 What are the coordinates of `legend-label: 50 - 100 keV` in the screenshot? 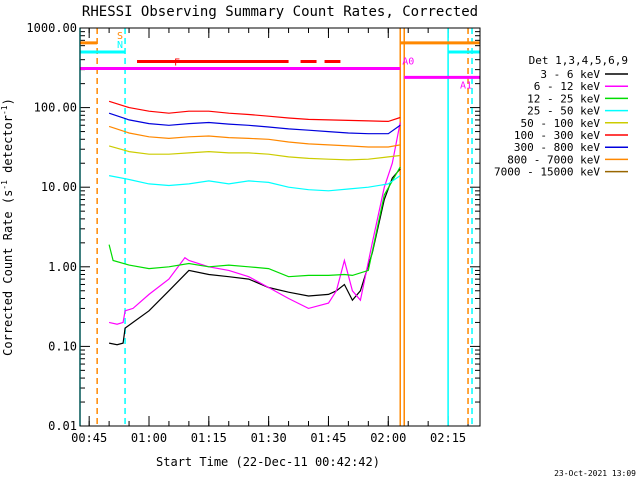 It's located at (561, 123).